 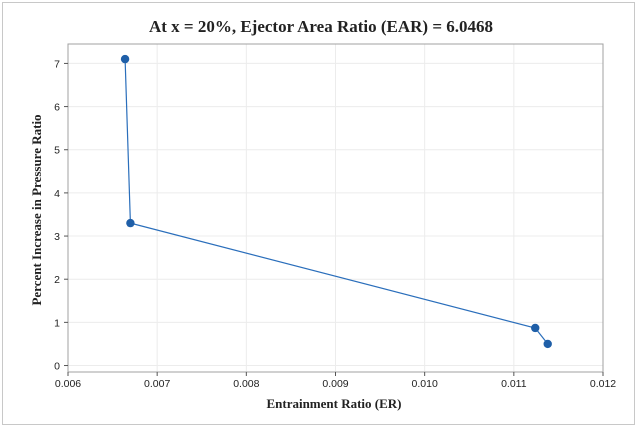 I want to click on x-tick-label: 0.010, so click(x=425, y=384).